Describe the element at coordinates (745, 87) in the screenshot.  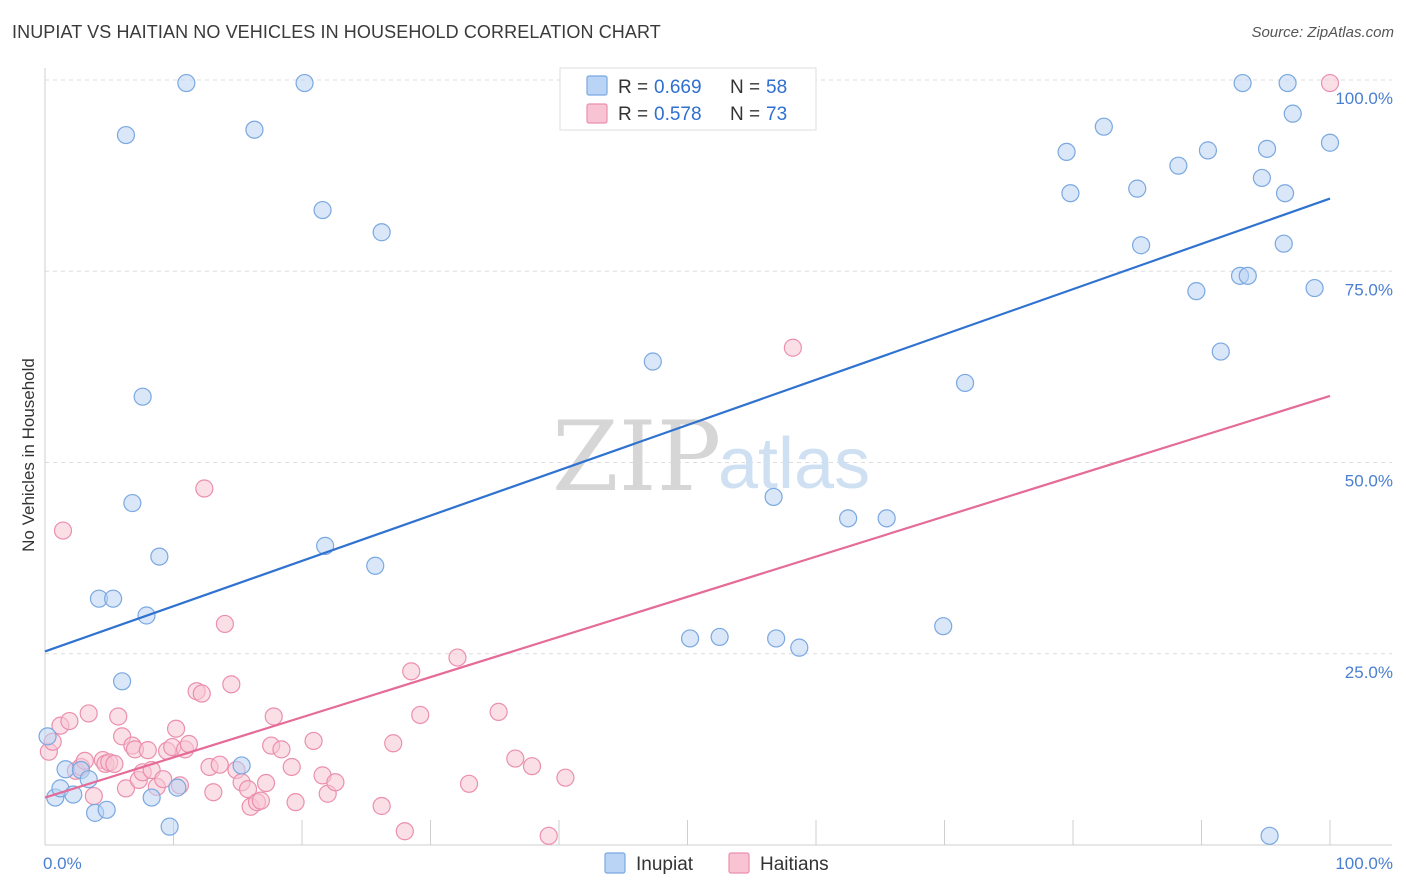
I see `legend-n-label-inupiat: N =` at that location.